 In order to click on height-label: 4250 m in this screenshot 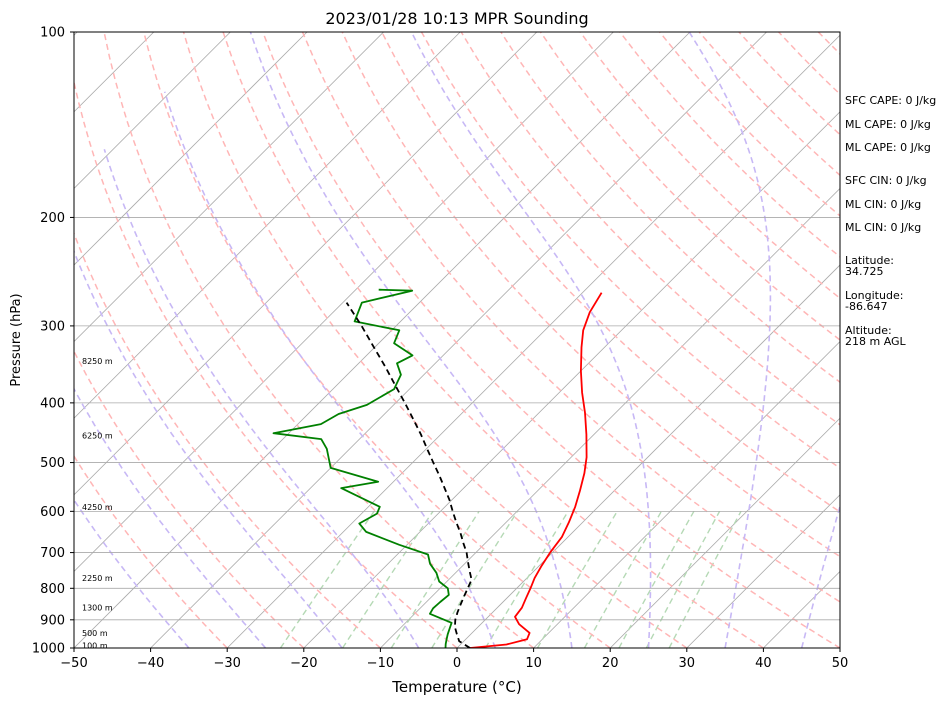, I will do `click(97, 507)`.